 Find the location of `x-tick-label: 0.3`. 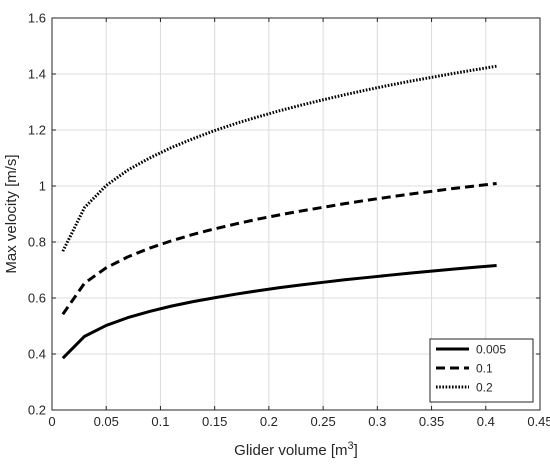

x-tick-label: 0.3 is located at coordinates (377, 421).